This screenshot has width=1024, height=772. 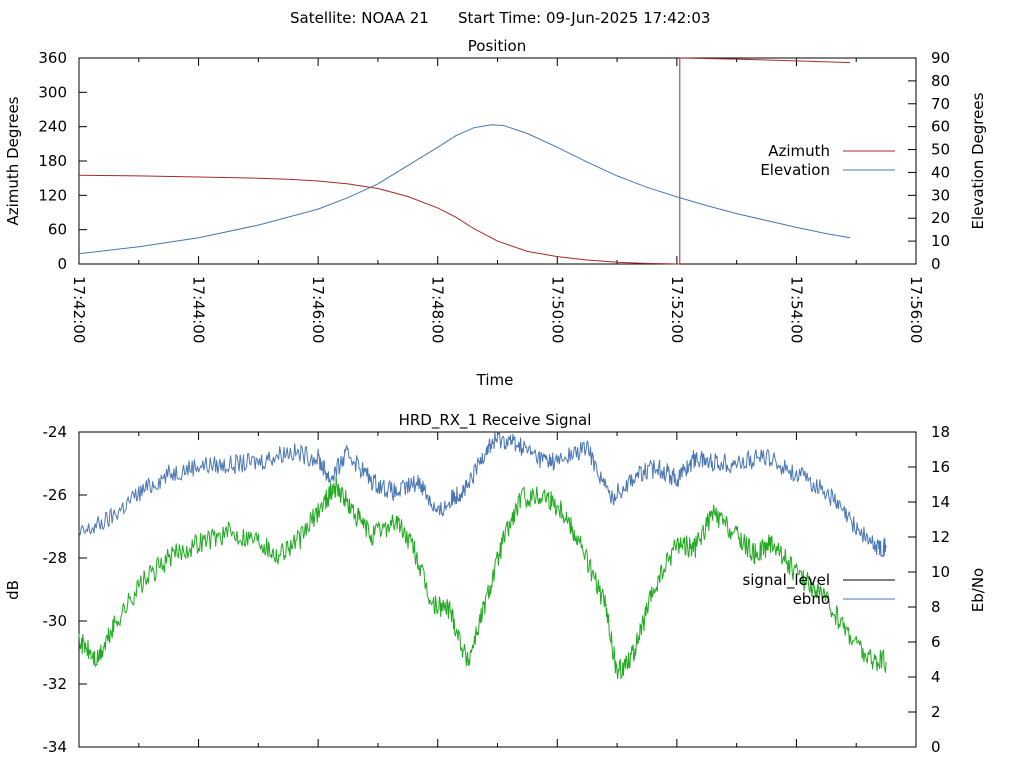 What do you see at coordinates (786, 580) in the screenshot?
I see `legend-signal-level-label: signal_level` at bounding box center [786, 580].